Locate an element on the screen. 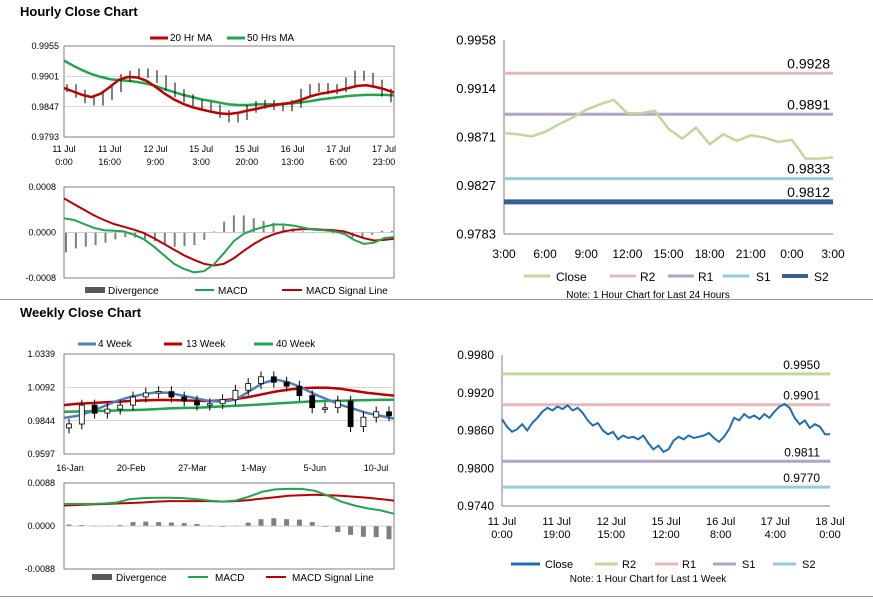  x-tick-label: 4:00 is located at coordinates (775, 535).